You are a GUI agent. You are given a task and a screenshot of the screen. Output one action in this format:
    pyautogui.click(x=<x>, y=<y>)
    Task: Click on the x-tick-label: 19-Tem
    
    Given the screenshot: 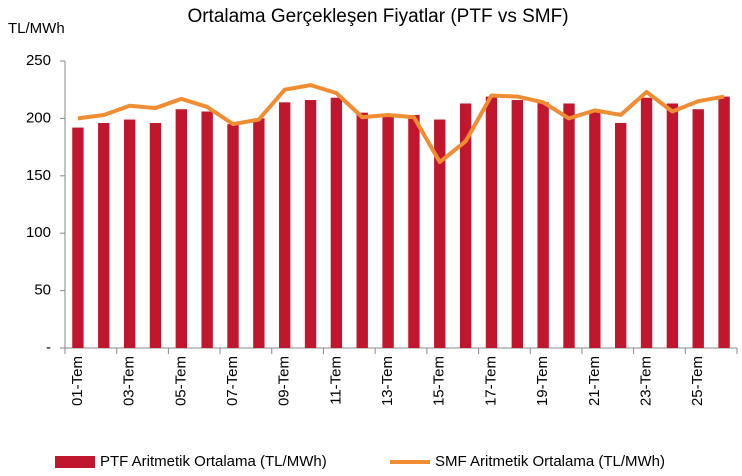 What is the action you would take?
    pyautogui.click(x=542, y=381)
    